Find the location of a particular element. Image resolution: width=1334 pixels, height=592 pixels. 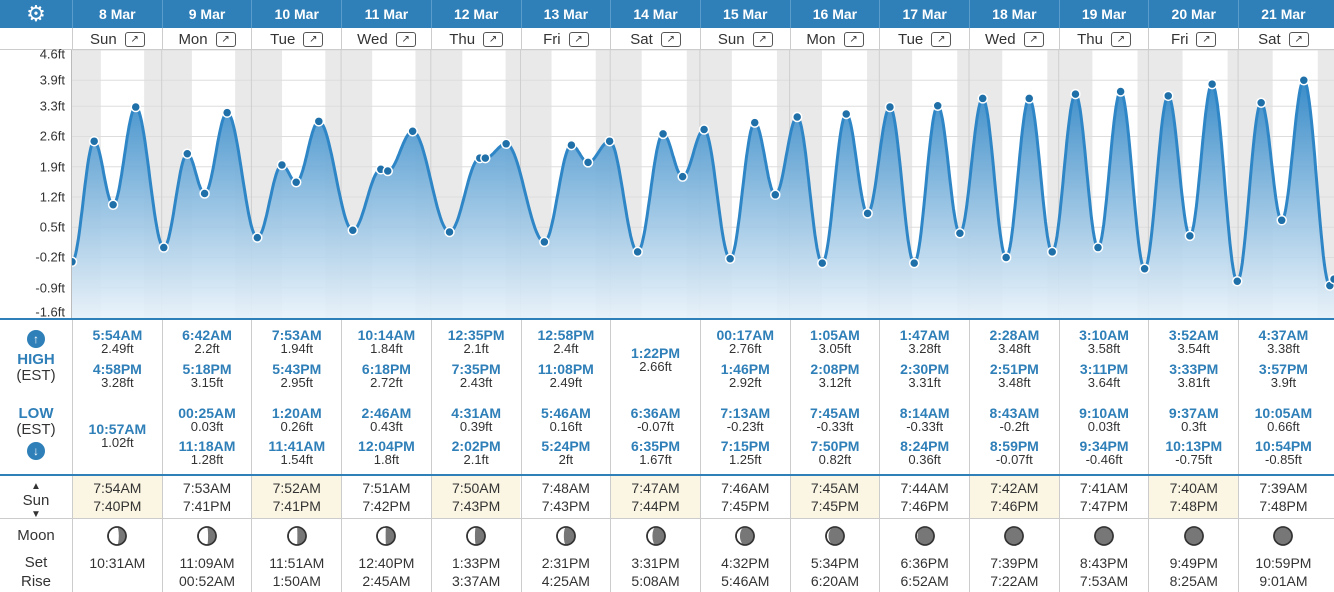

moon-day-column: 2:31PM 4:25AM is located at coordinates (565, 555).